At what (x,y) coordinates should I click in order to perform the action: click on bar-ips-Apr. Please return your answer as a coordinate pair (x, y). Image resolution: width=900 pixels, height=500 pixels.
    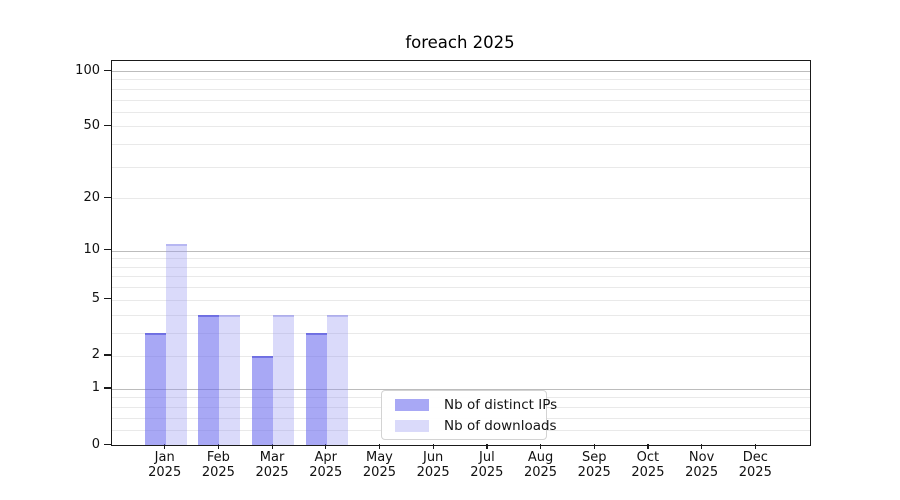
    Looking at the image, I should click on (316, 388).